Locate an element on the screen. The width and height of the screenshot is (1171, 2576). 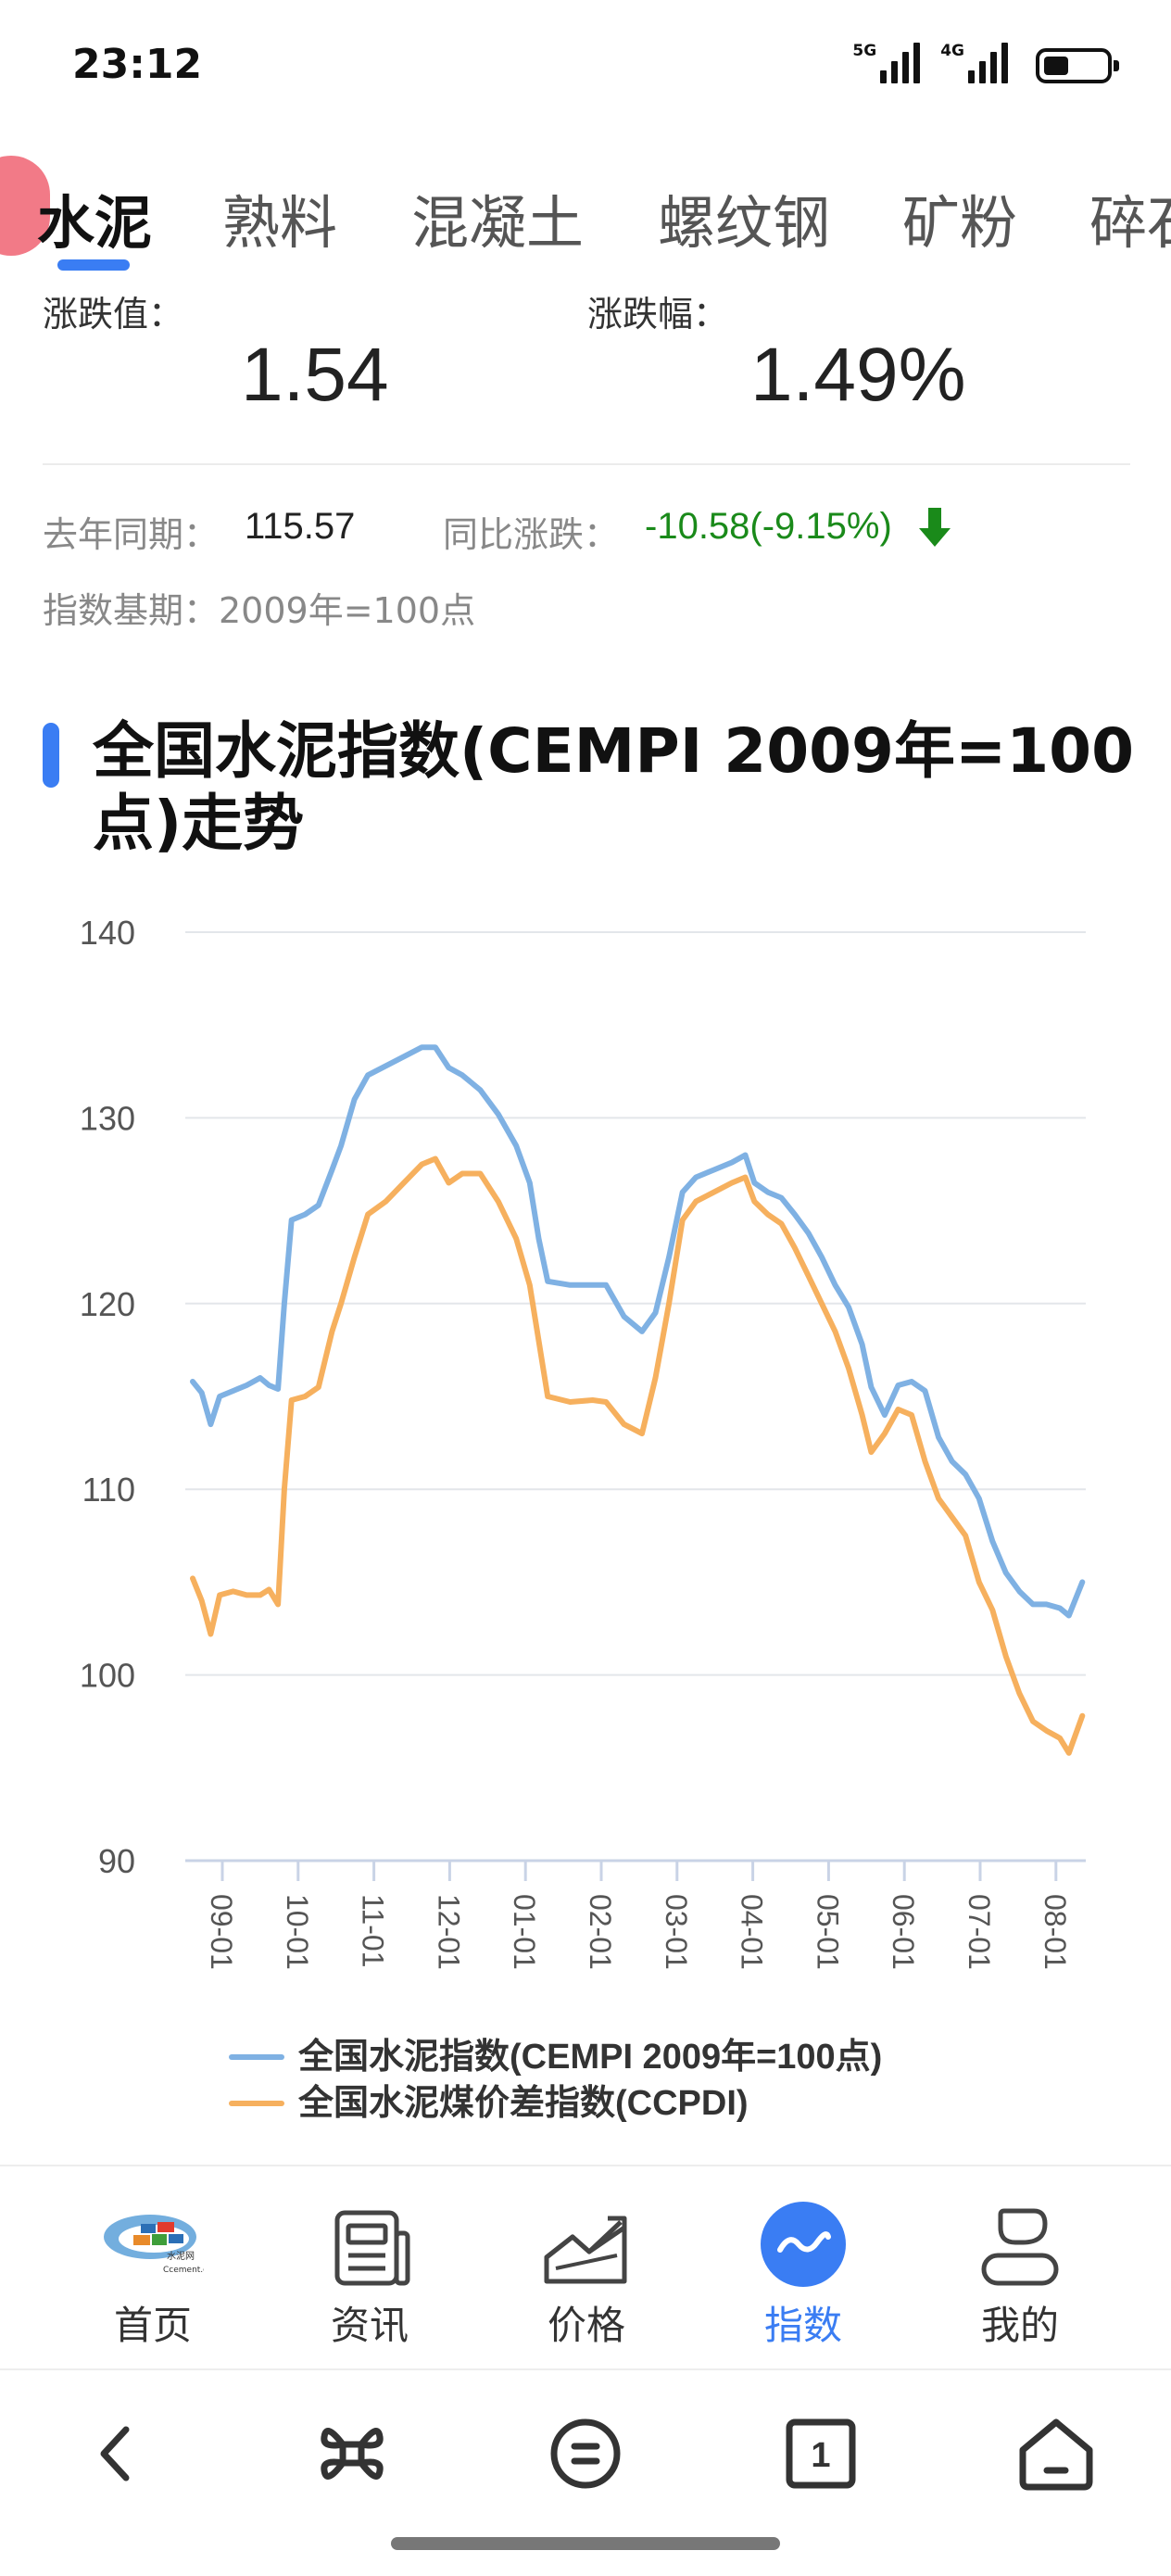
x-tick-label: 04-01 is located at coordinates (752, 1932).